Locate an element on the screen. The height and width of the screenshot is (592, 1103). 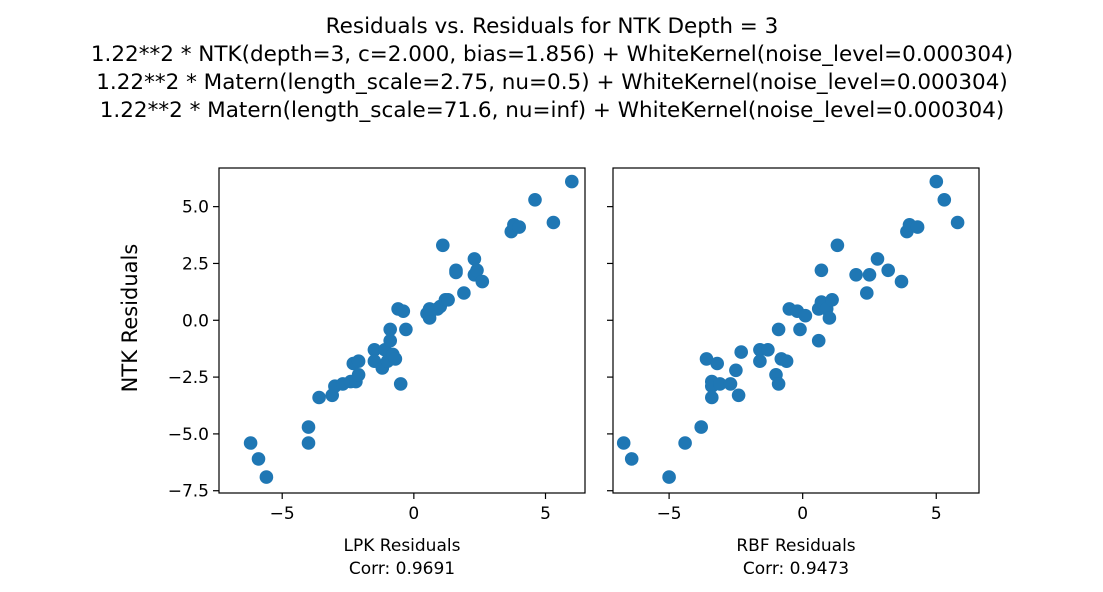
y-tick-label: 0.0 is located at coordinates (195, 321).